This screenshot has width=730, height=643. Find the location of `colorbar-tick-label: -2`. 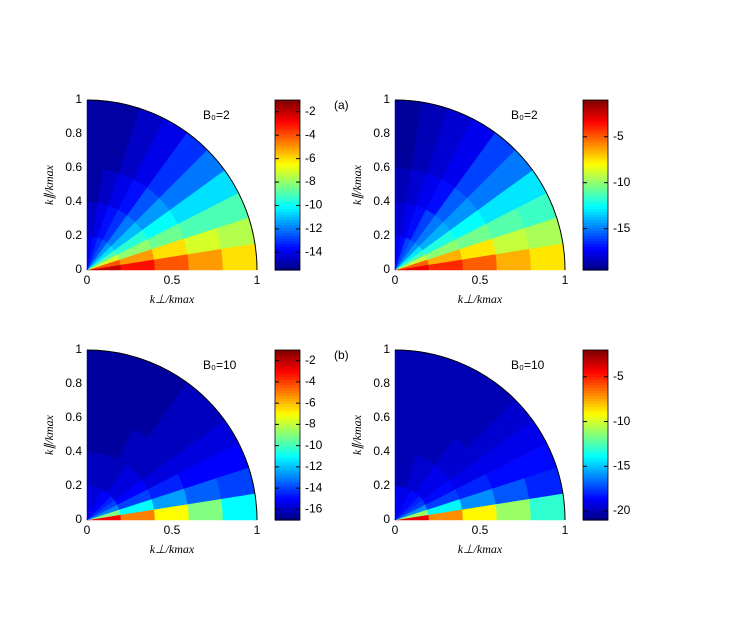

colorbar-tick-label: -2 is located at coordinates (310, 111).